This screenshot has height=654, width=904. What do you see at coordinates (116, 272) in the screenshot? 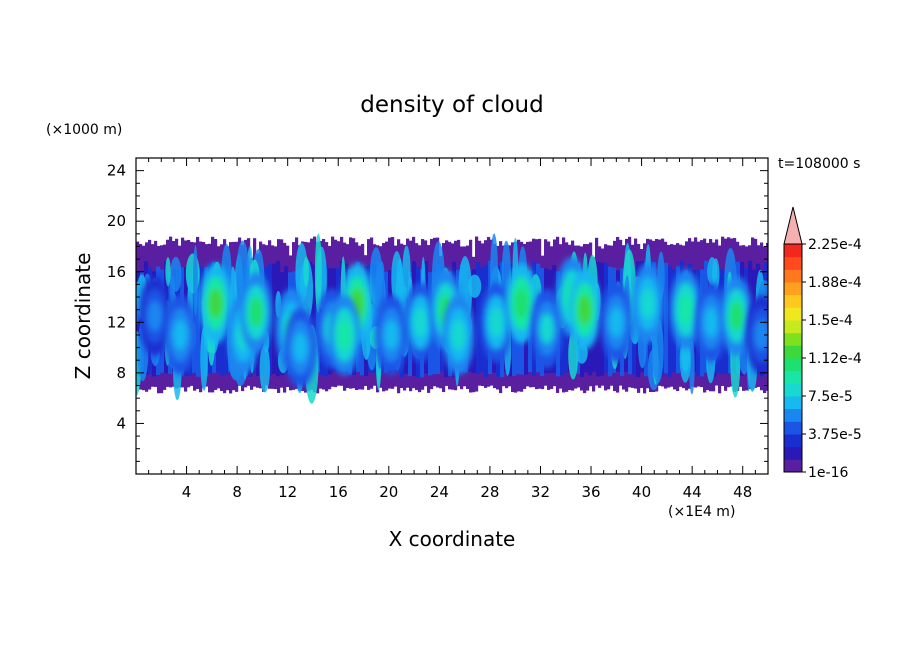
I see `y-tick-label: 16` at bounding box center [116, 272].